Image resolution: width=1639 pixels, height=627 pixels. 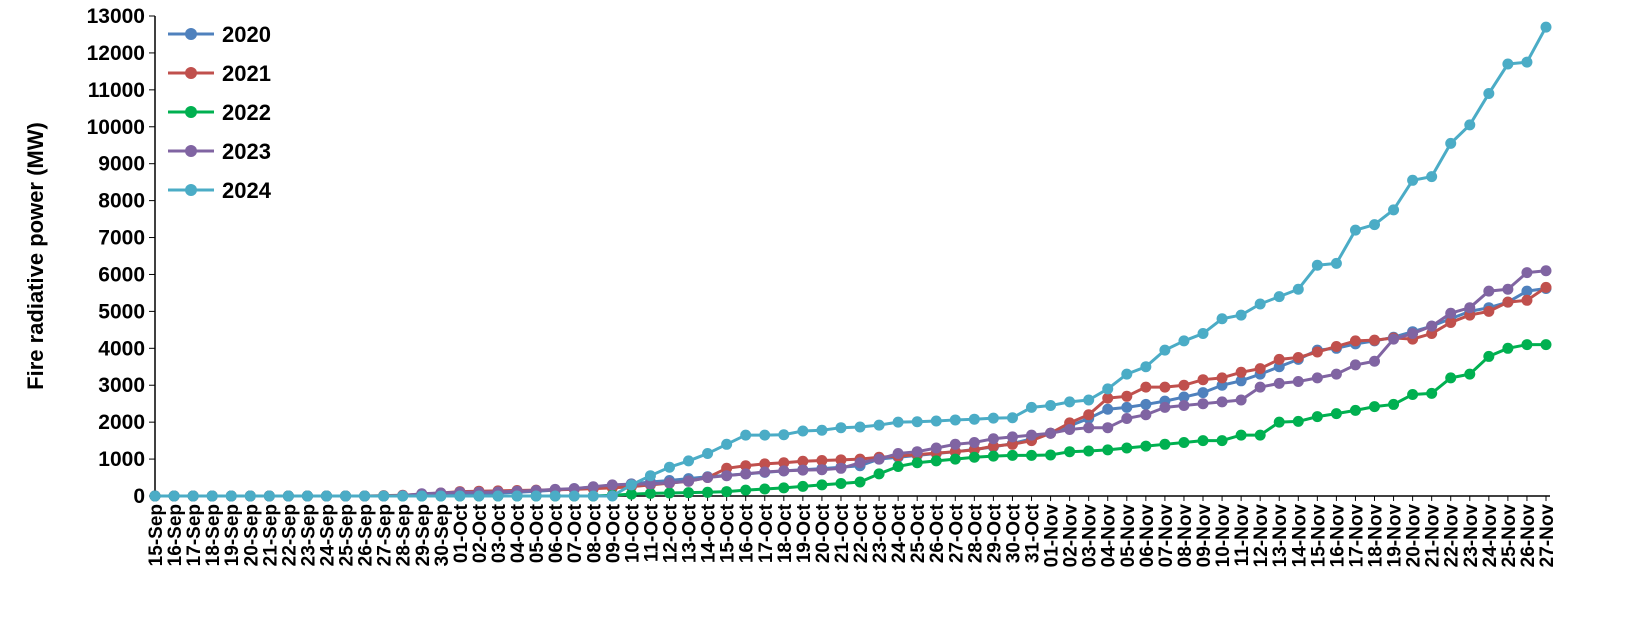 I want to click on y-tick-label: 8000, so click(x=121, y=201).